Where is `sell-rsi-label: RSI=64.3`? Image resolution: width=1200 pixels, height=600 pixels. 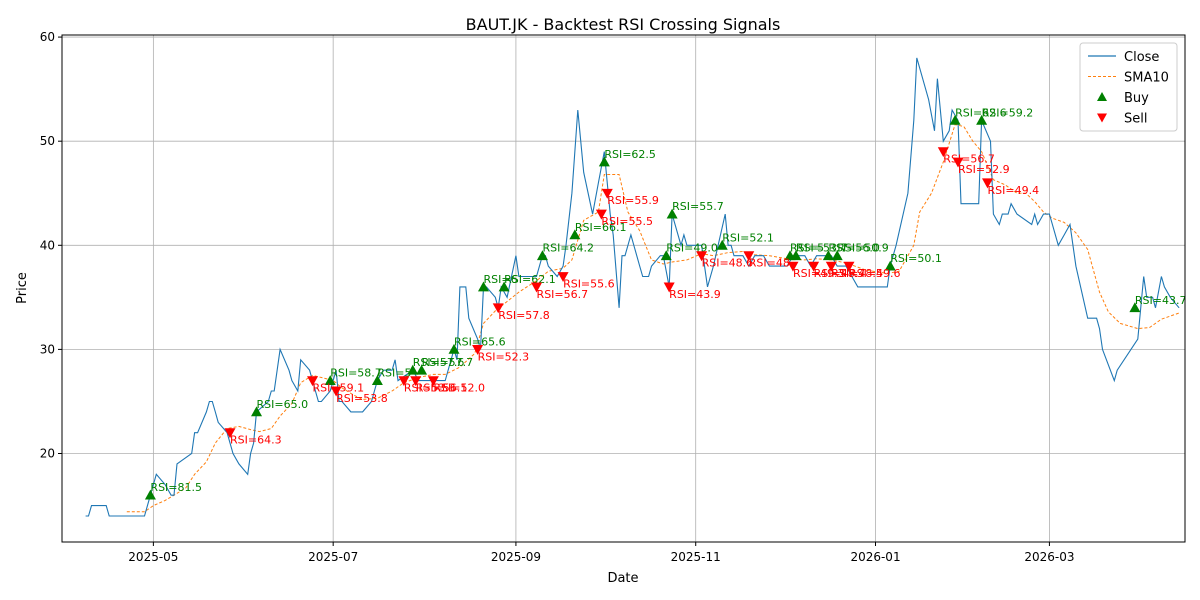
sell-rsi-label: RSI=64.3 is located at coordinates (256, 440).